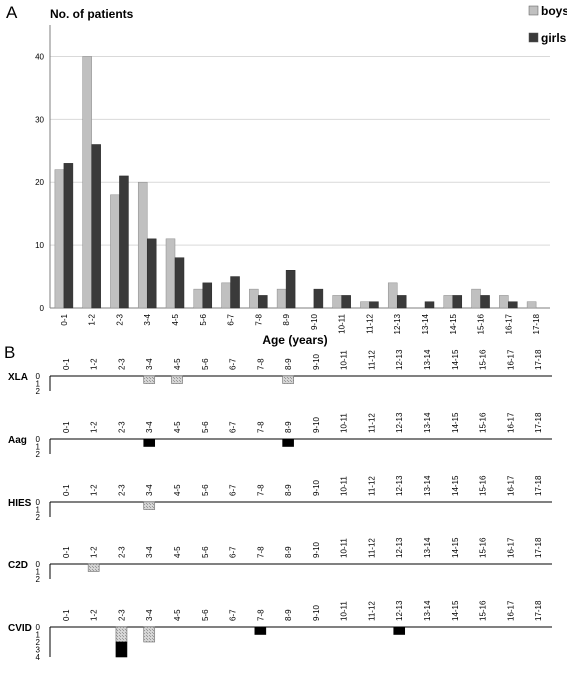 The height and width of the screenshot is (682, 567). Describe the element at coordinates (481, 323) in the screenshot. I see `x-tick-label: 15-16` at that location.